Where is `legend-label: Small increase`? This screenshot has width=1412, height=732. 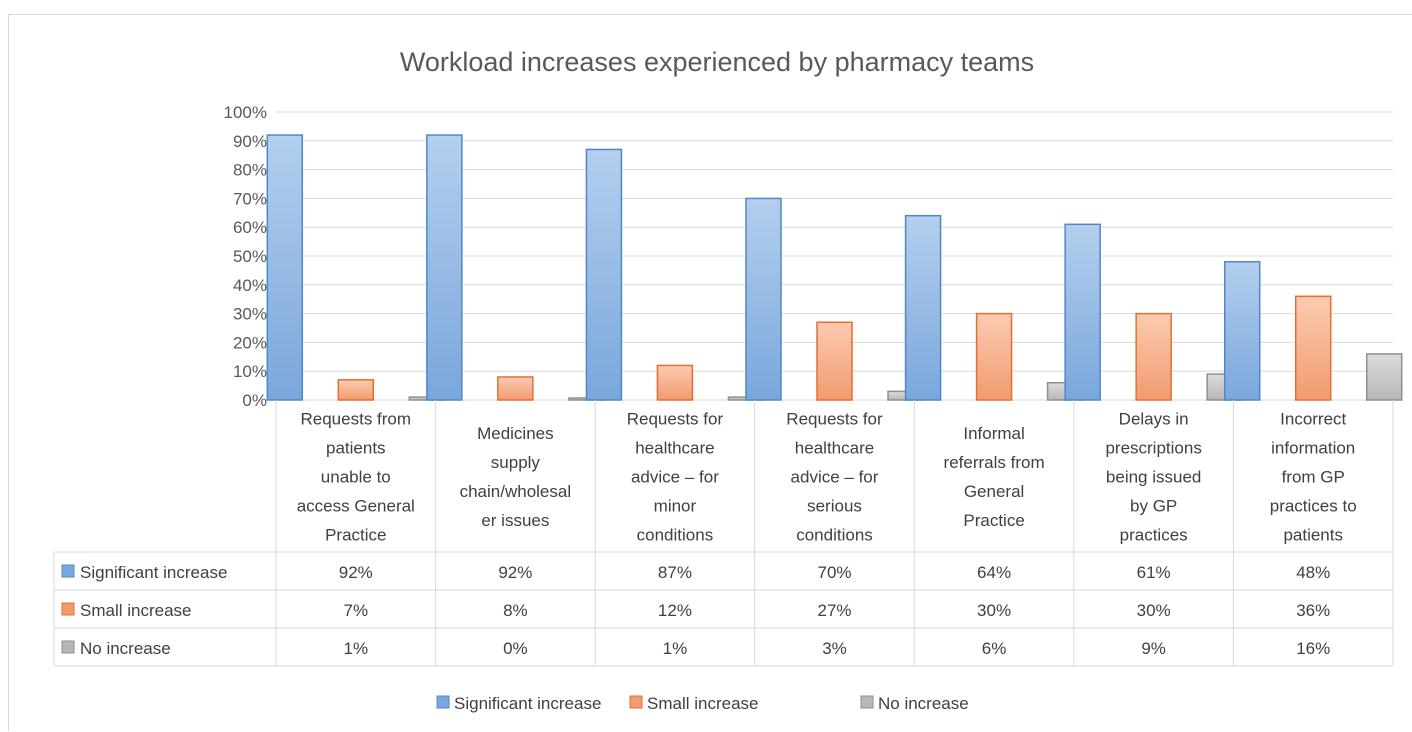
legend-label: Small increase is located at coordinates (703, 703).